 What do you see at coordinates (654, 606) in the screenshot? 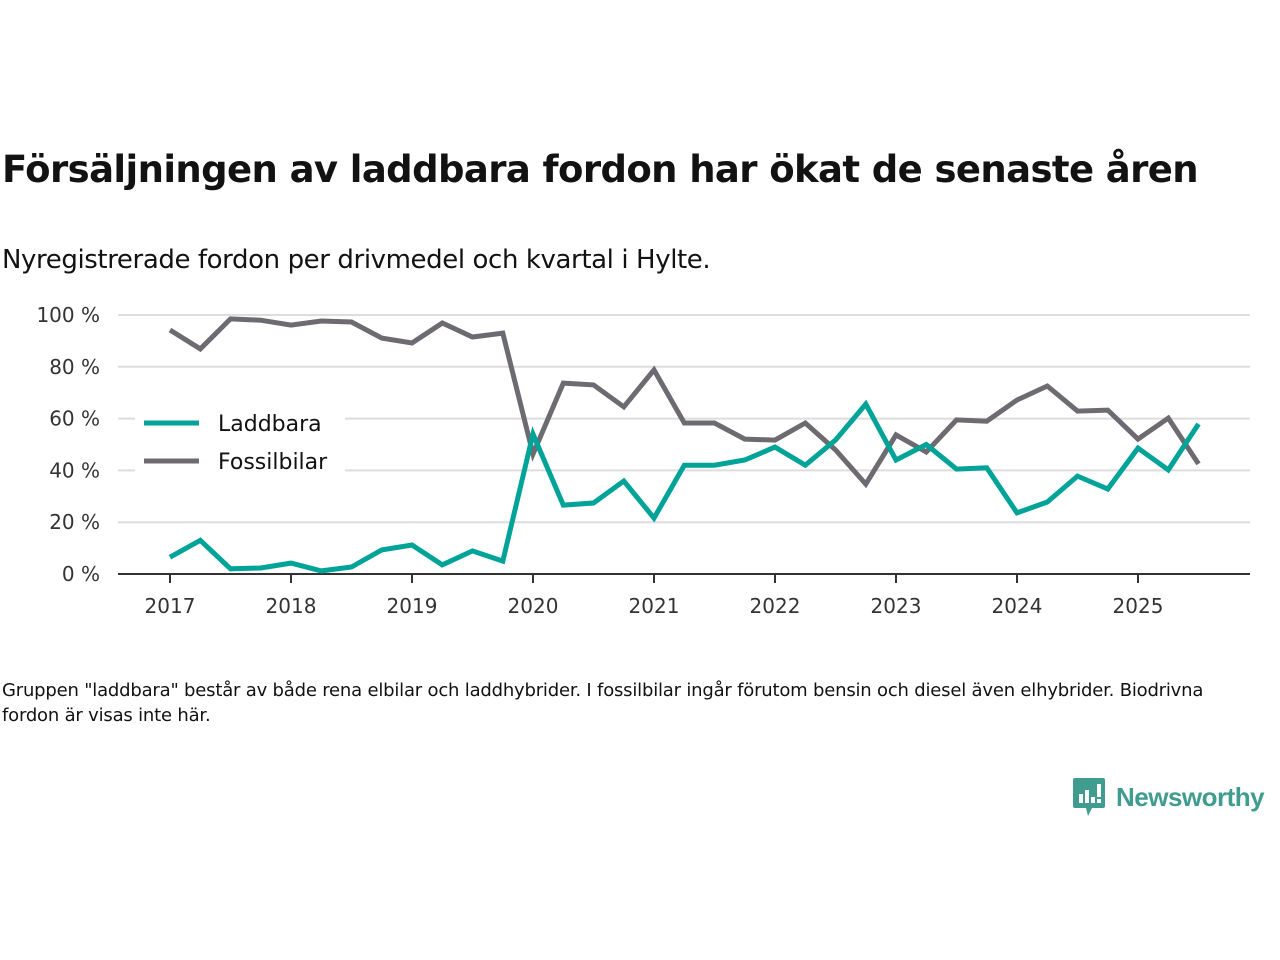
I see `x-tick-label: 2021` at bounding box center [654, 606].